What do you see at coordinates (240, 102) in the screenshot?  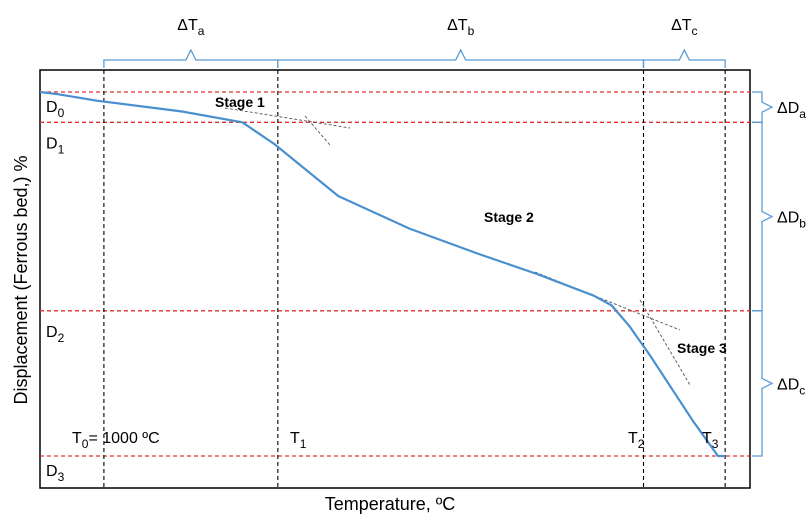 I see `stage-label-1: Stage 1` at bounding box center [240, 102].